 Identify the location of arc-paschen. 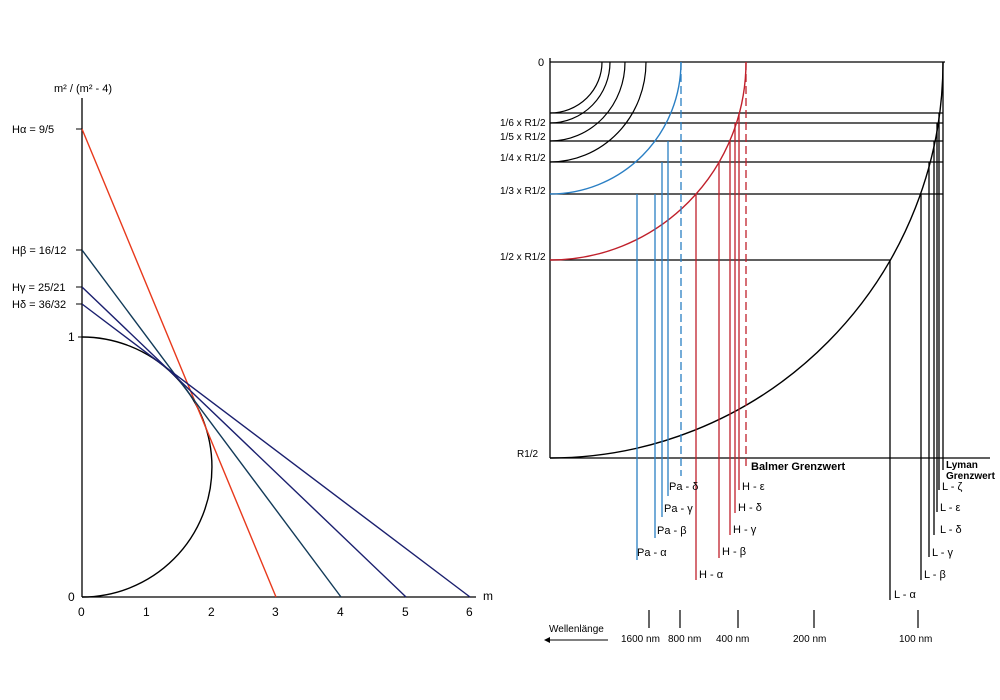
(615, 128).